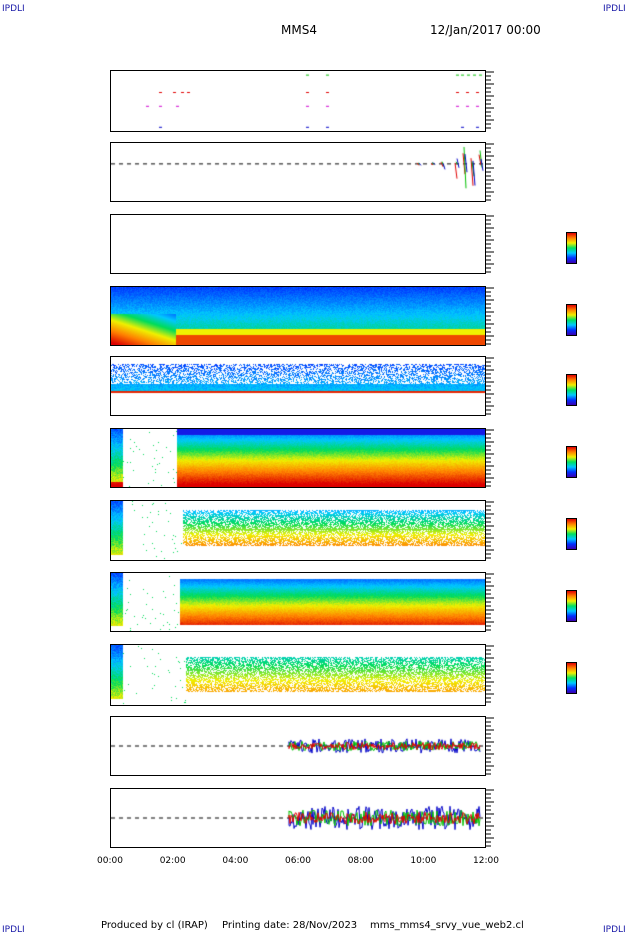  What do you see at coordinates (172, 861) in the screenshot?
I see `x-tick-label: 02:00` at bounding box center [172, 861].